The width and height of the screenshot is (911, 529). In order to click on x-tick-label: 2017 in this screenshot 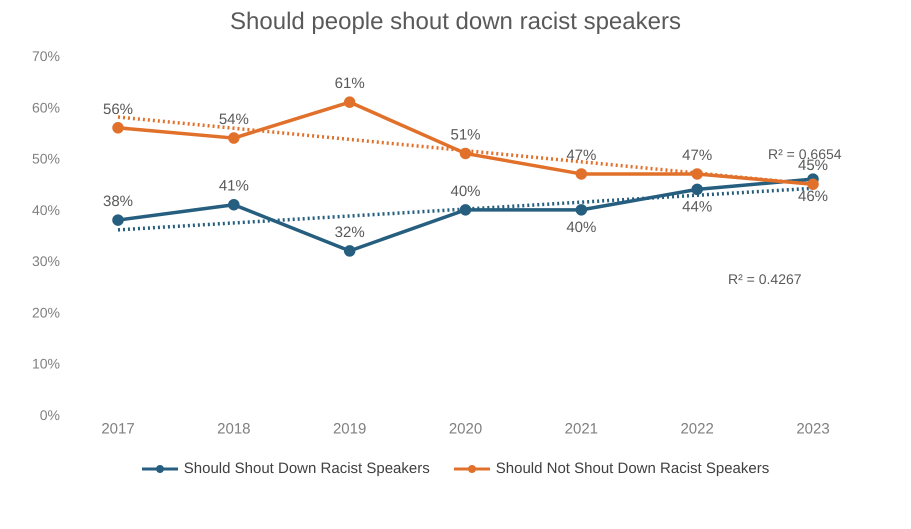, I will do `click(118, 429)`.